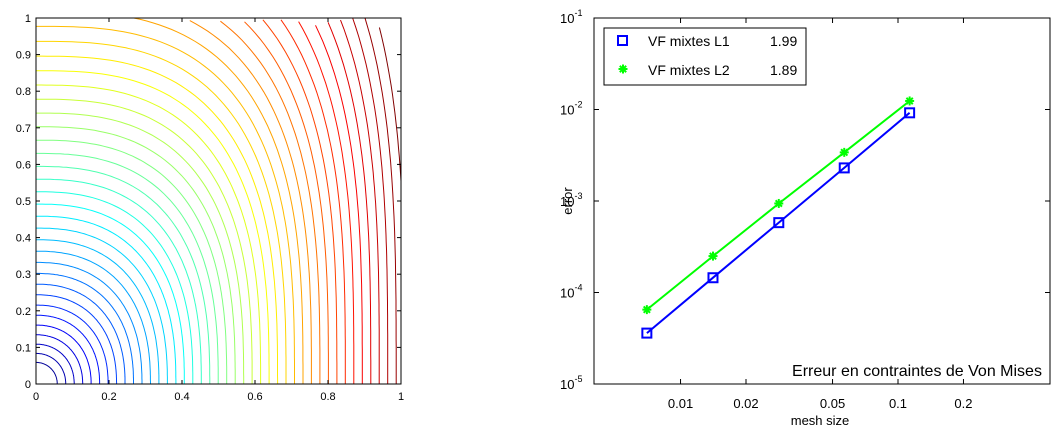 The image size is (1053, 430). Describe the element at coordinates (23, 312) in the screenshot. I see `contour-y-tick-label: 0.2` at that location.